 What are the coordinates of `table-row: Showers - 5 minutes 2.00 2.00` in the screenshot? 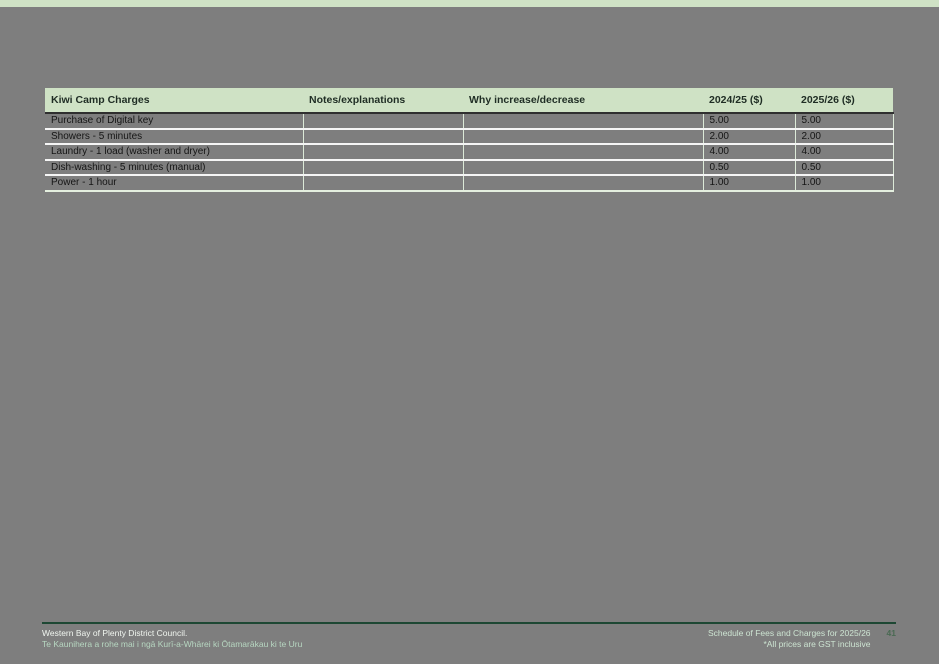 It's located at (469, 136).